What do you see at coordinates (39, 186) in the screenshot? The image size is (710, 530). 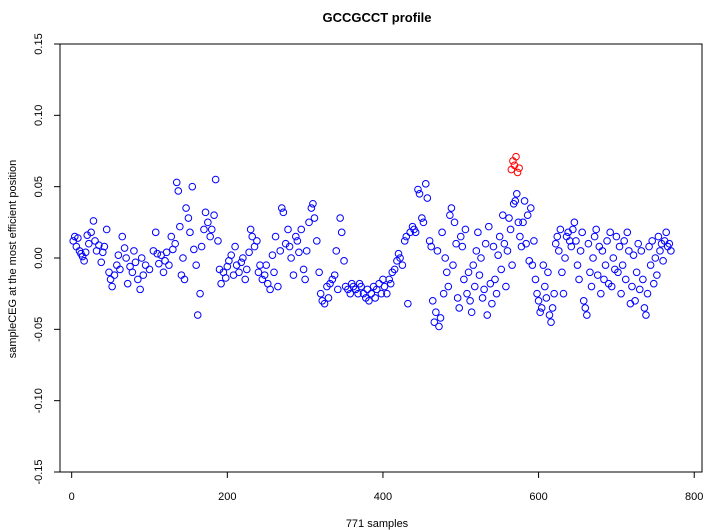 I see `y-tick-label: 0.05` at bounding box center [39, 186].